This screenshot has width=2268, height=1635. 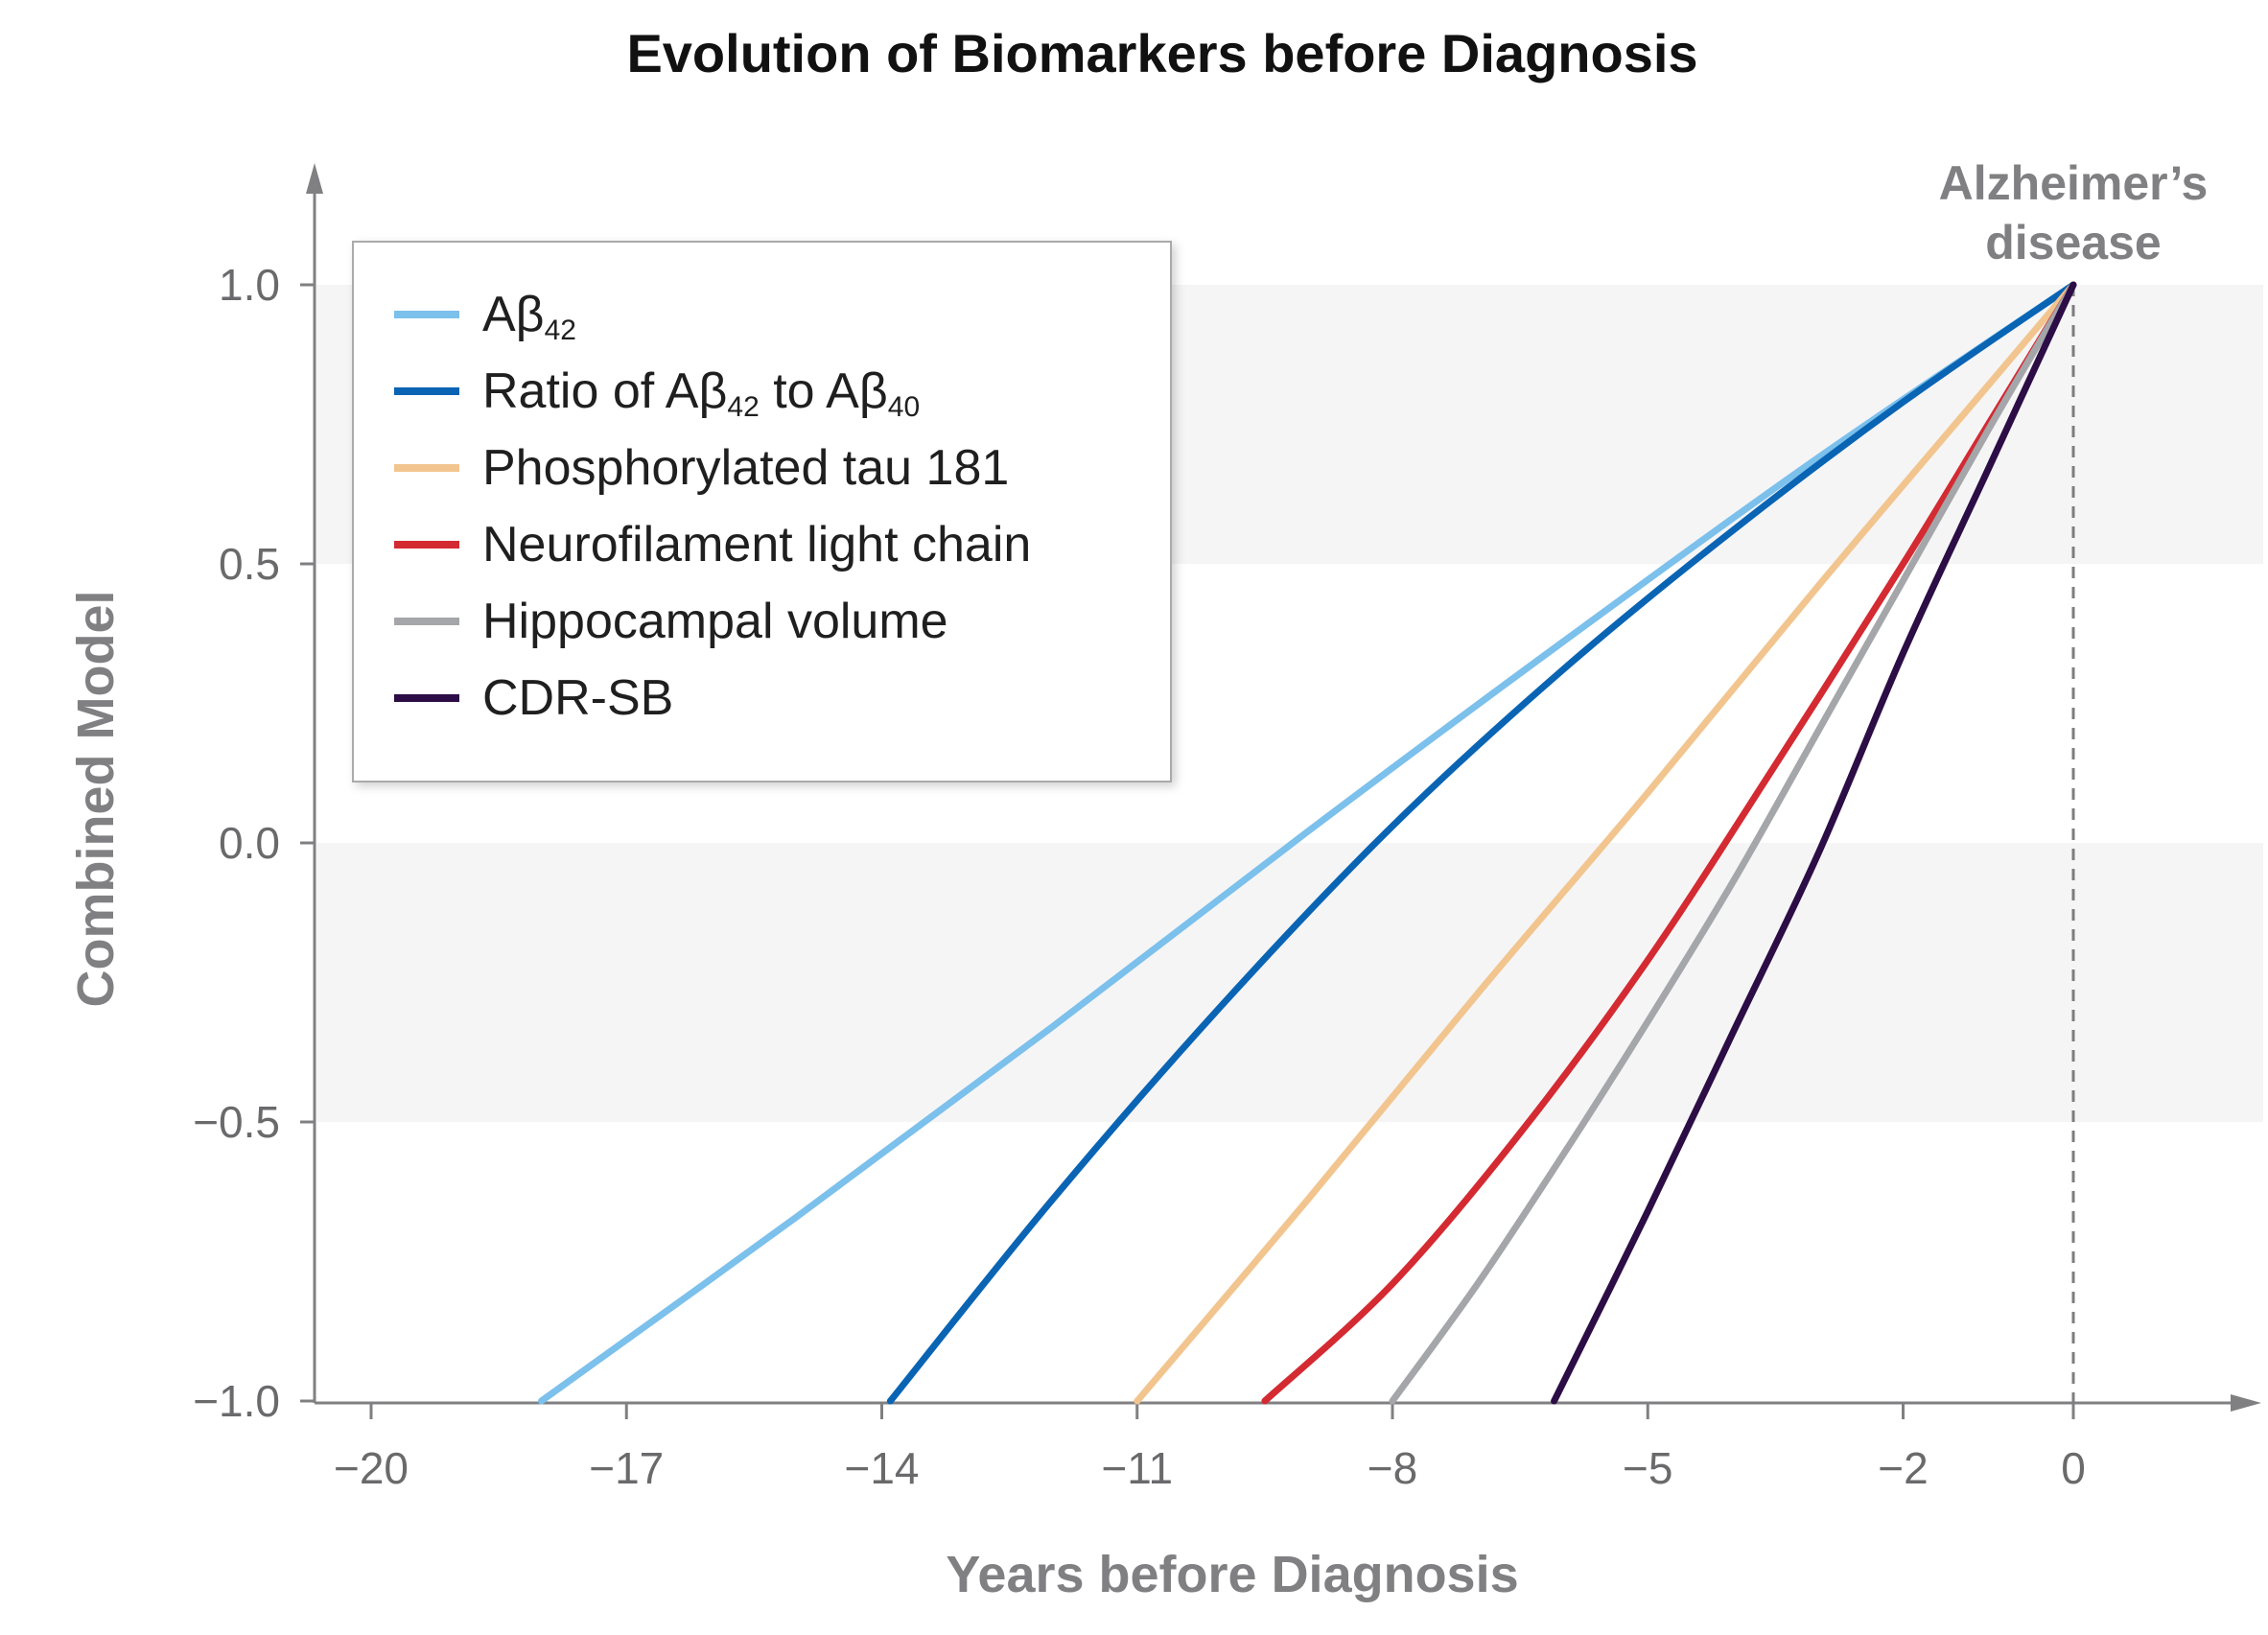 I want to click on x-tick-label: 0, so click(x=2074, y=1468).